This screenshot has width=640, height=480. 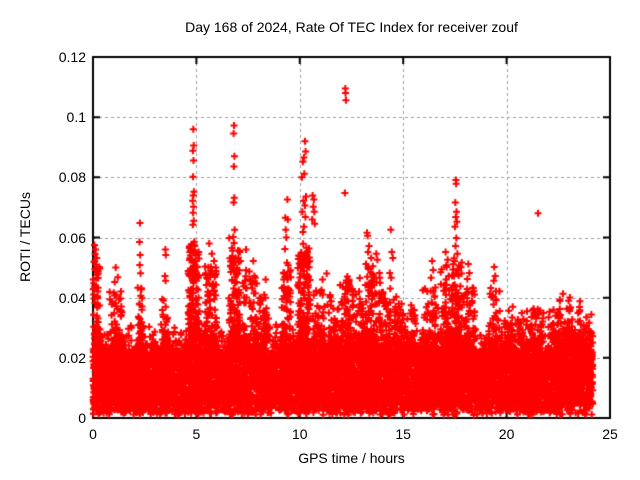 What do you see at coordinates (93, 434) in the screenshot?
I see `x-tick-label: 0` at bounding box center [93, 434].